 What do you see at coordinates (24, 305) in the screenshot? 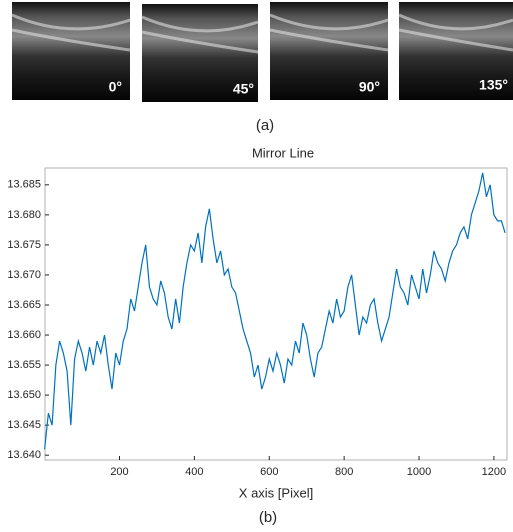
I see `y-tick-label: 13.665` at bounding box center [24, 305].